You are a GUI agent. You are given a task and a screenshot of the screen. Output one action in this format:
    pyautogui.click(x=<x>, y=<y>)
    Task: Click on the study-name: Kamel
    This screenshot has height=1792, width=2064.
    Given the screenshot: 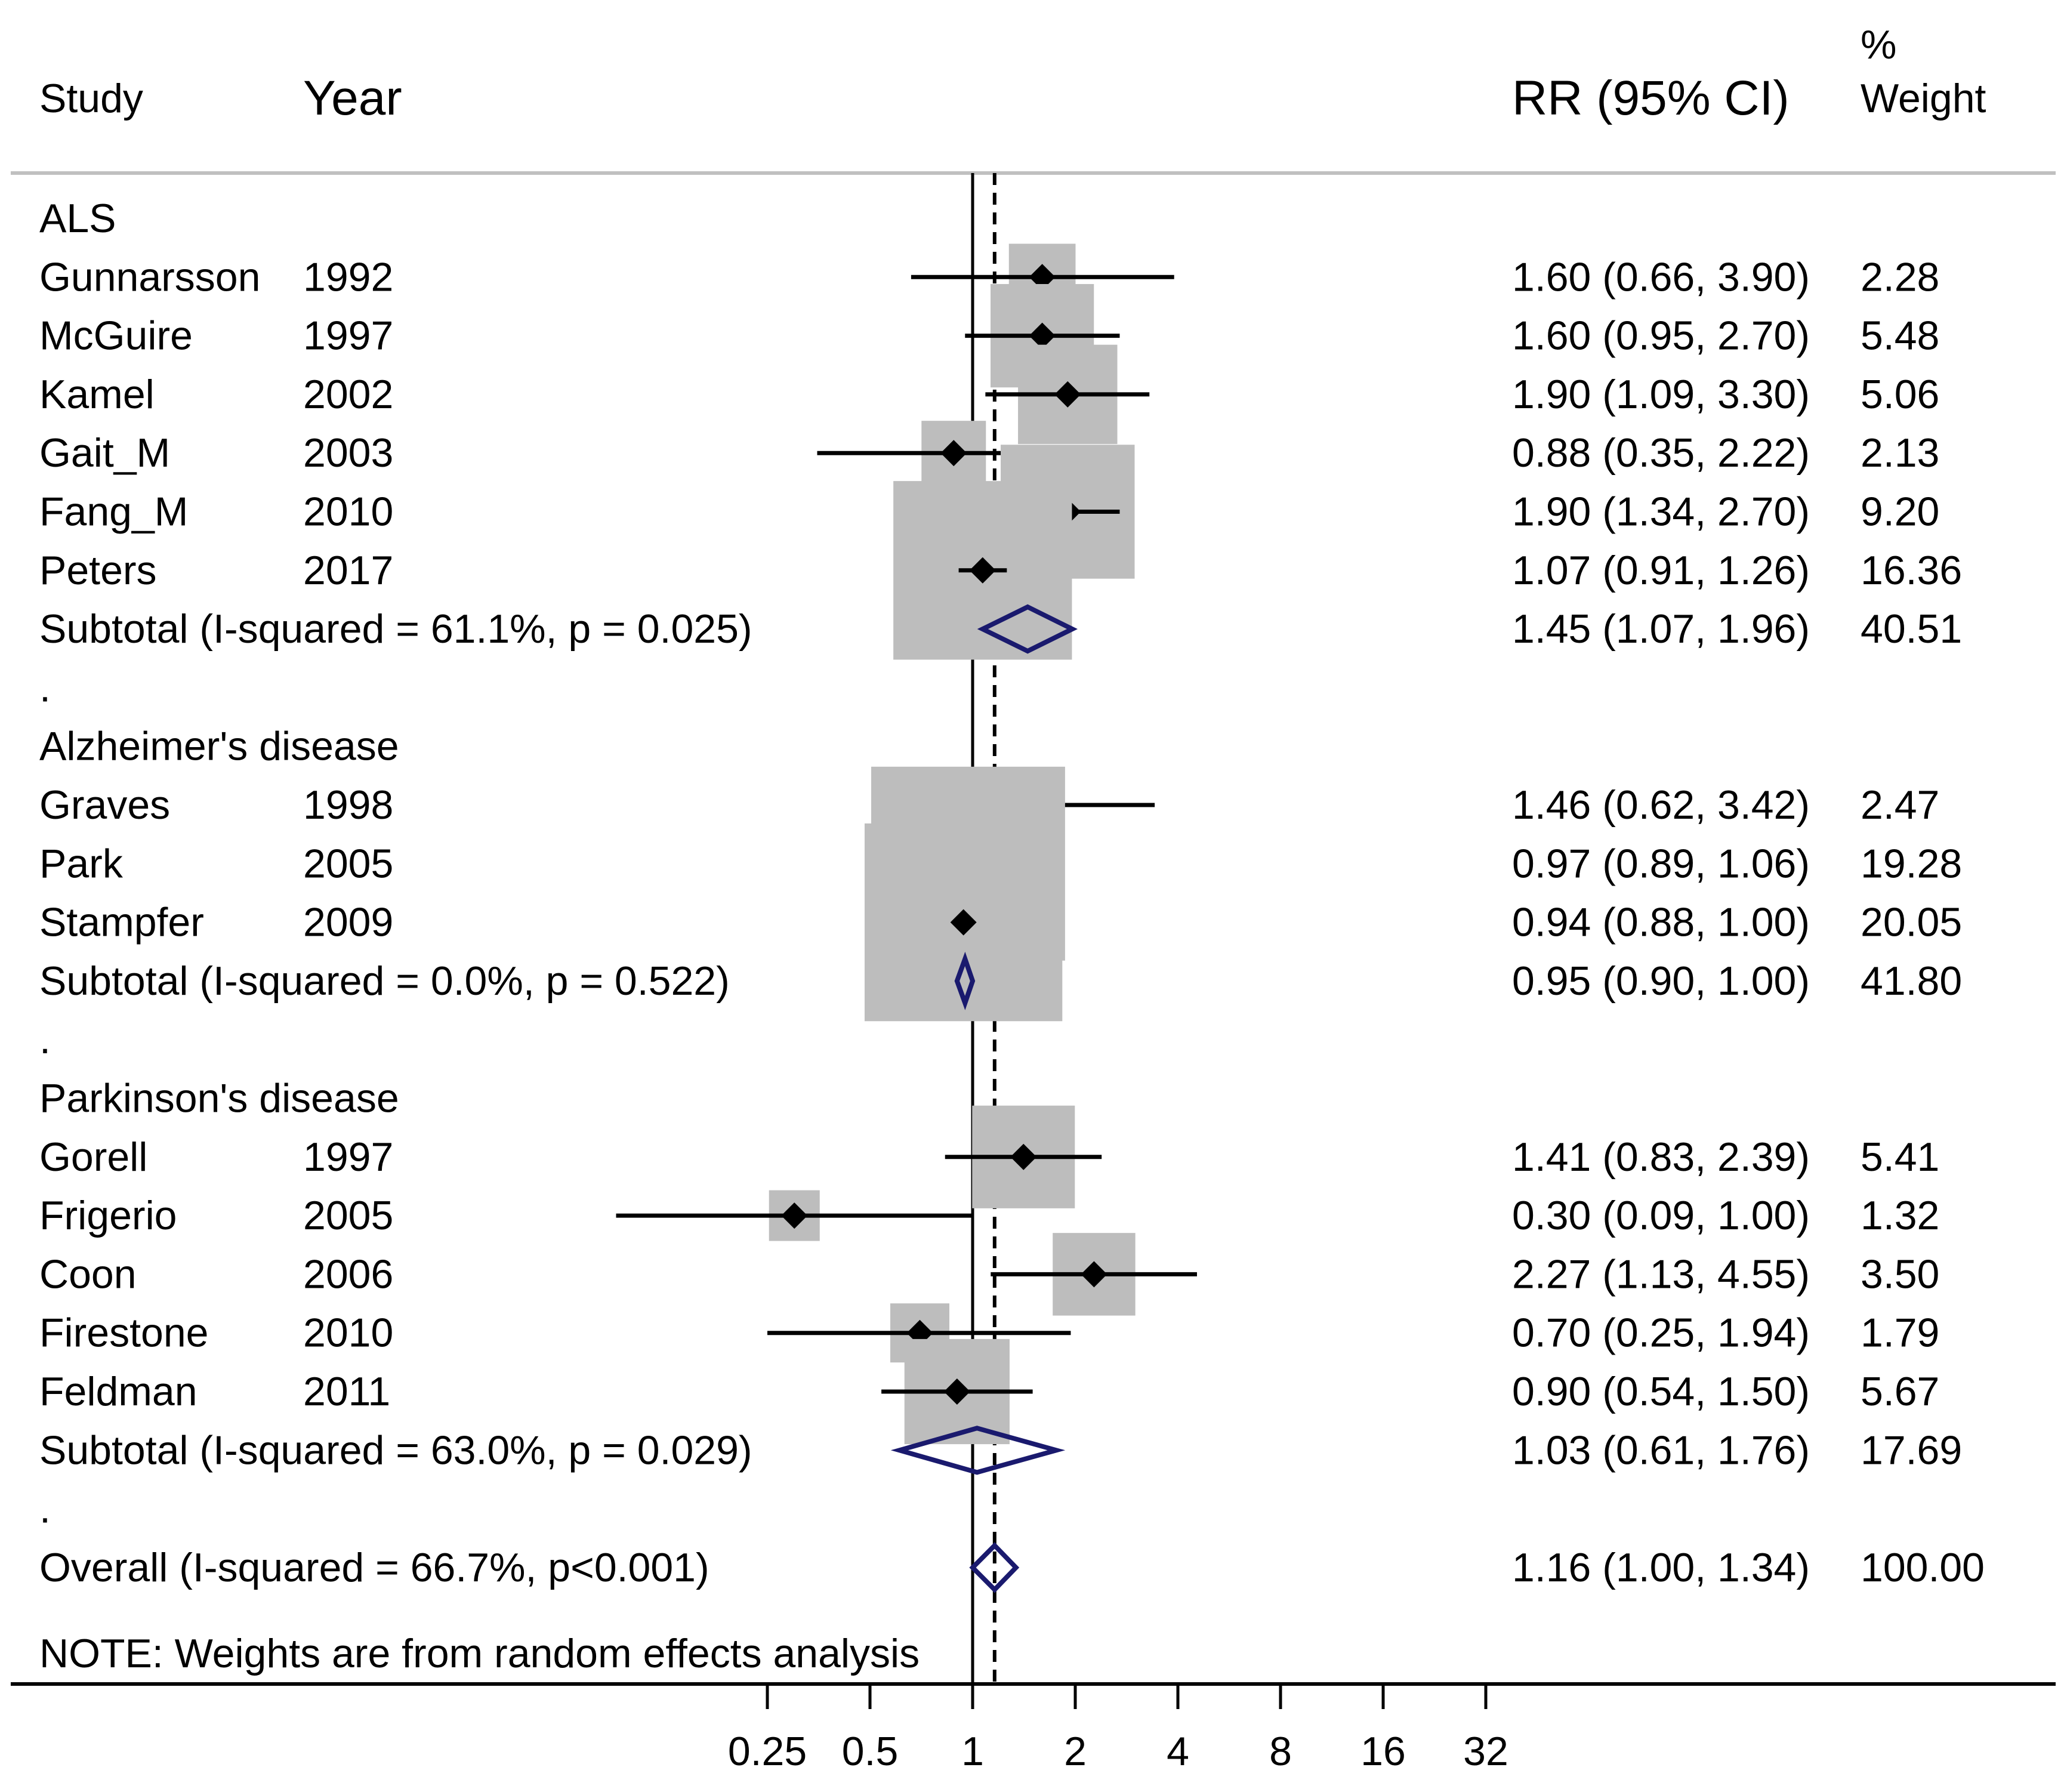 What is the action you would take?
    pyautogui.click(x=97, y=394)
    